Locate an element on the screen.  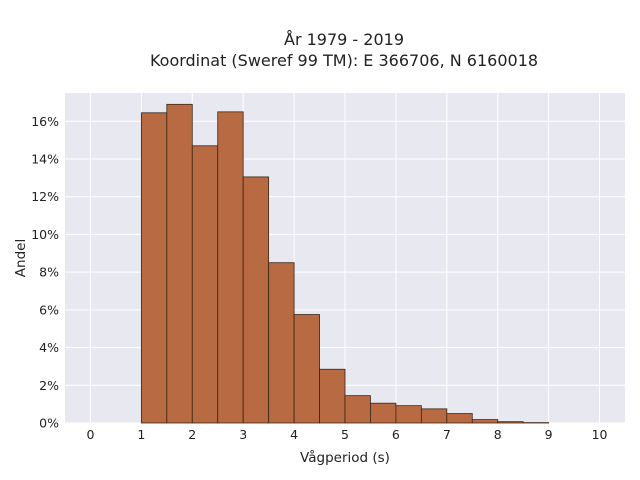
x-tick-label: 3 is located at coordinates (243, 434).